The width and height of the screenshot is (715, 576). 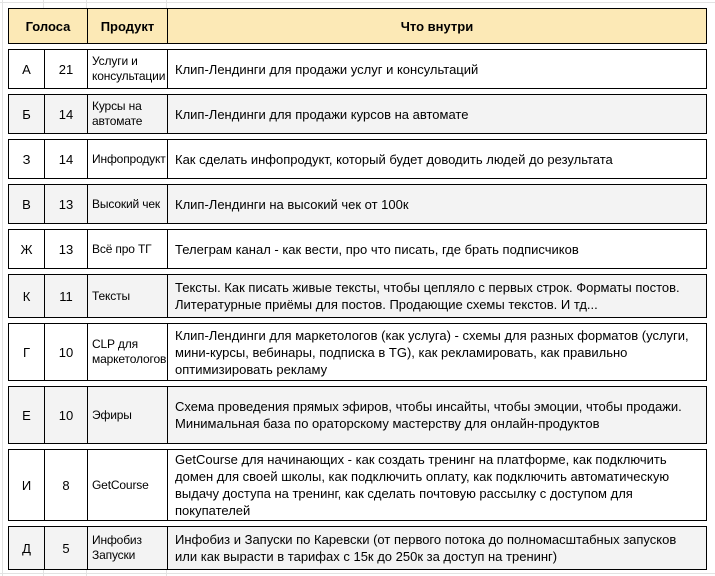 I want to click on cell-option-letter: И, so click(x=26, y=485).